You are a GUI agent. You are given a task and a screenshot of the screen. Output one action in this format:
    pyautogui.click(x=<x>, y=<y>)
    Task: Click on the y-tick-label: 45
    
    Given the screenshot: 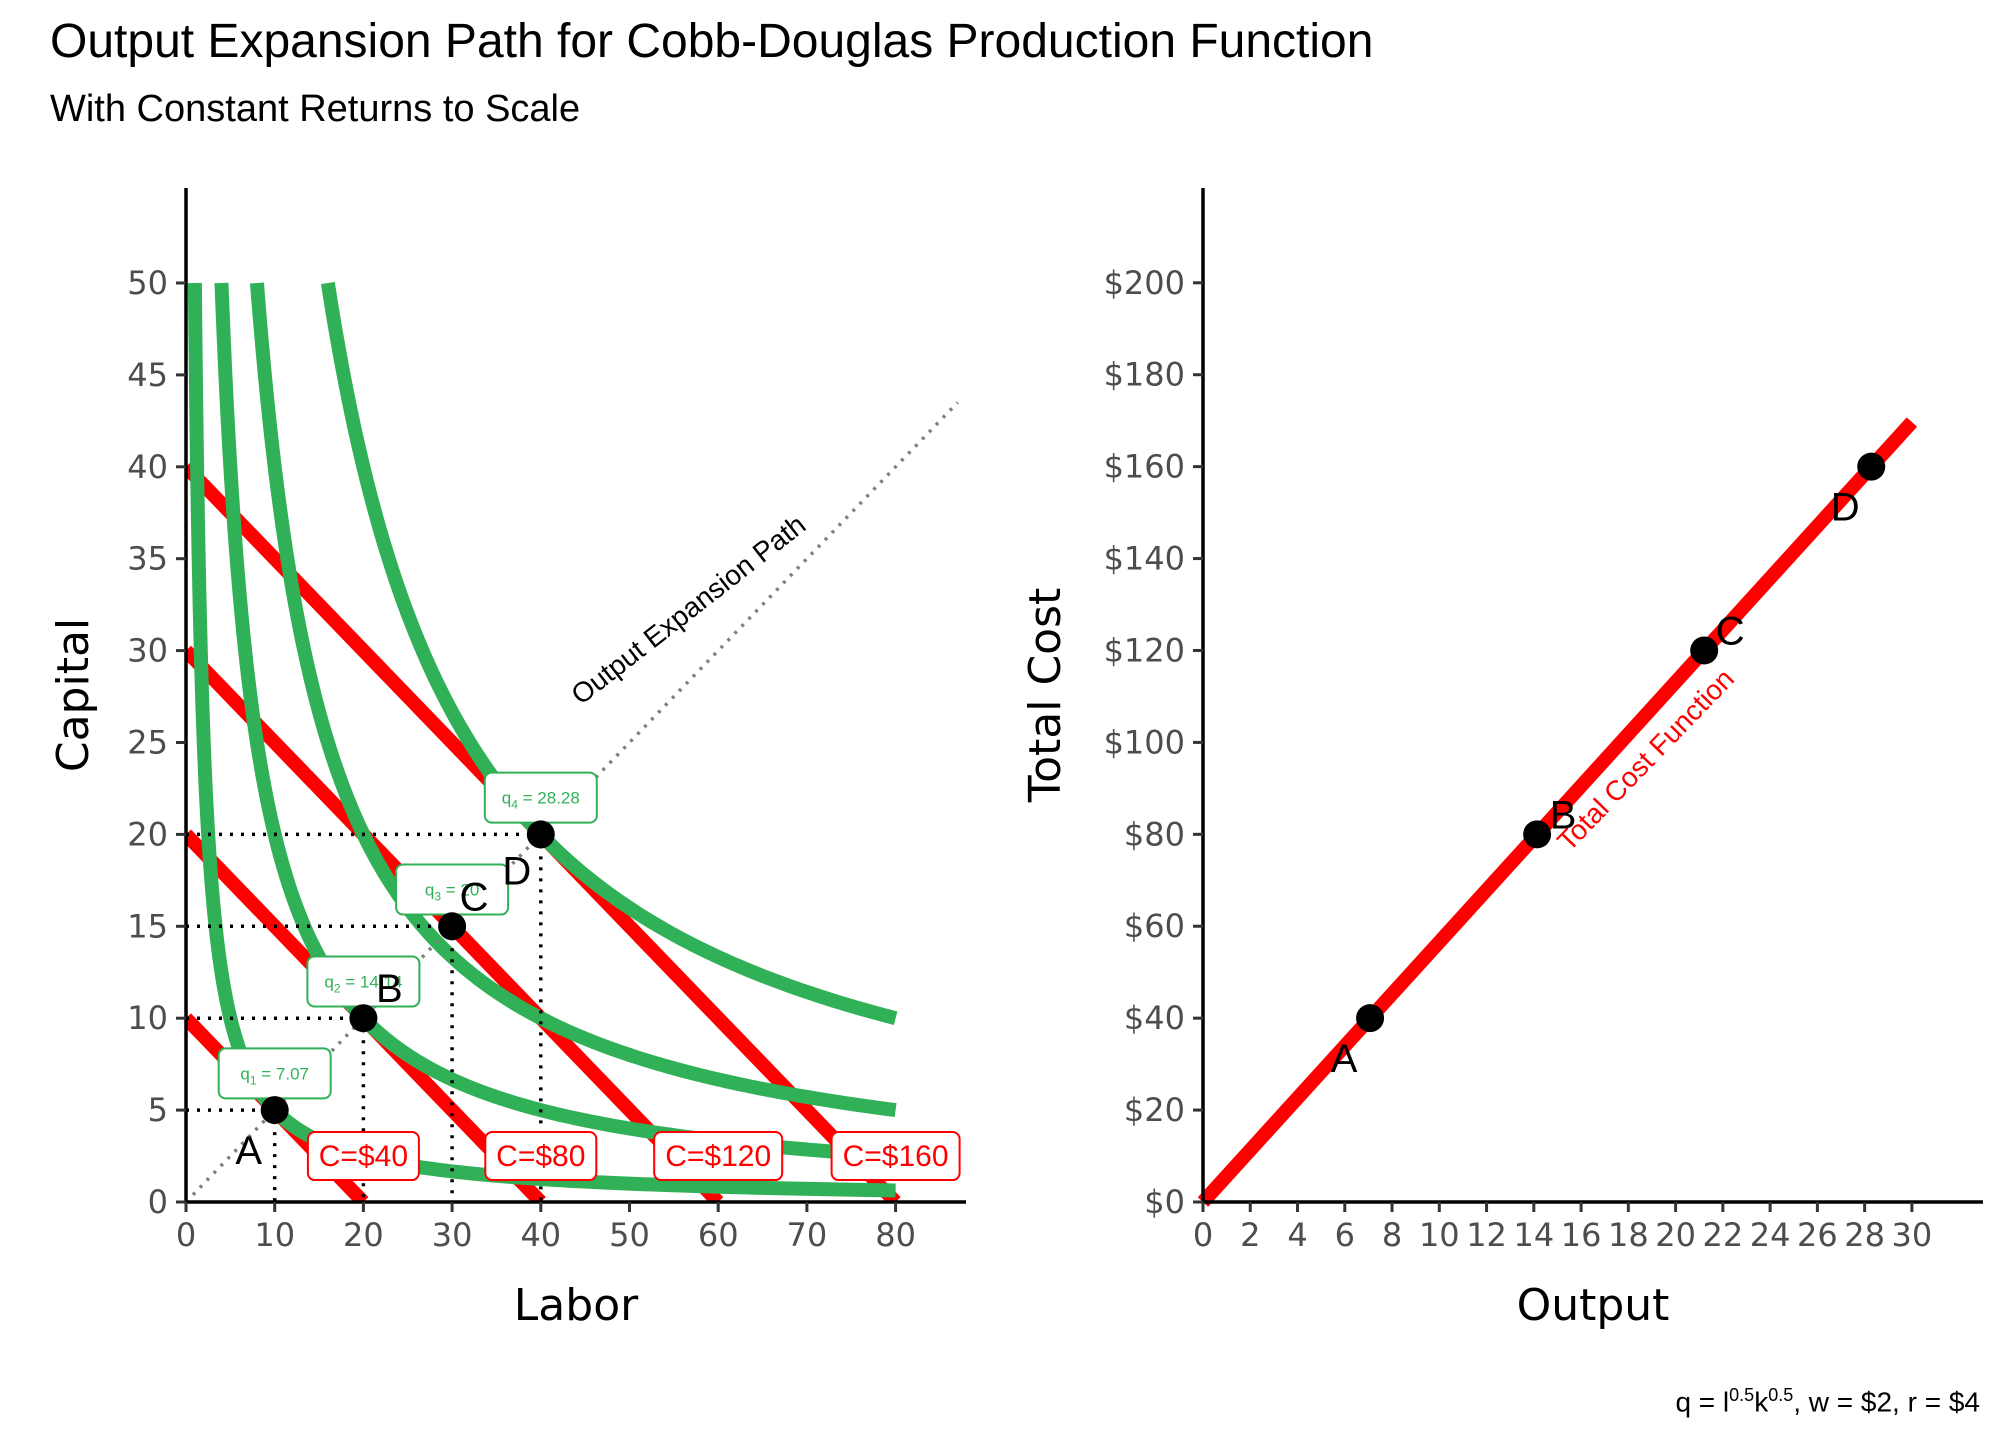 What is the action you would take?
    pyautogui.click(x=147, y=375)
    